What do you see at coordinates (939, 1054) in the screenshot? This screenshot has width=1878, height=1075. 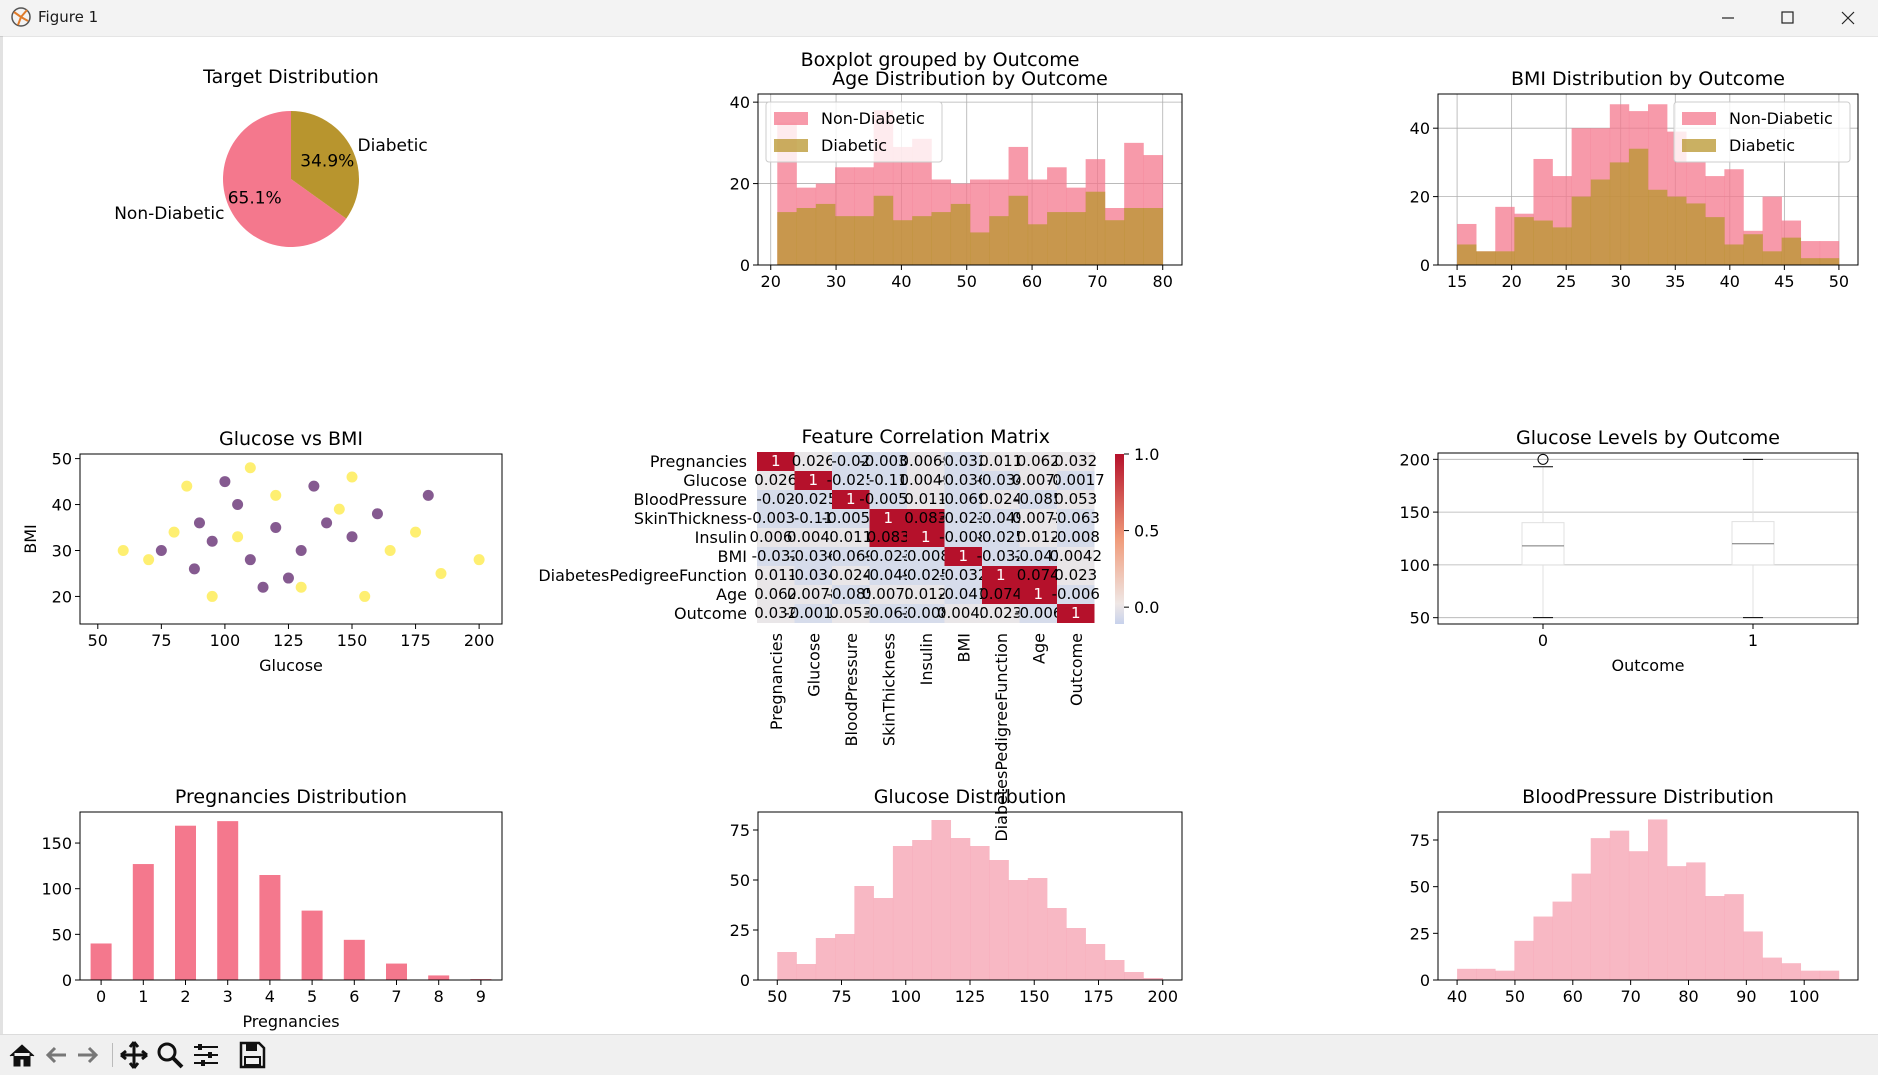 I see `navigation-toolbar` at bounding box center [939, 1054].